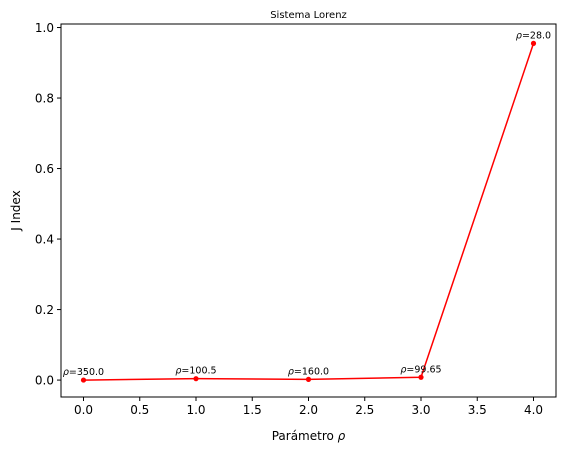  I want to click on x-tick-label: 4.0, so click(533, 410).